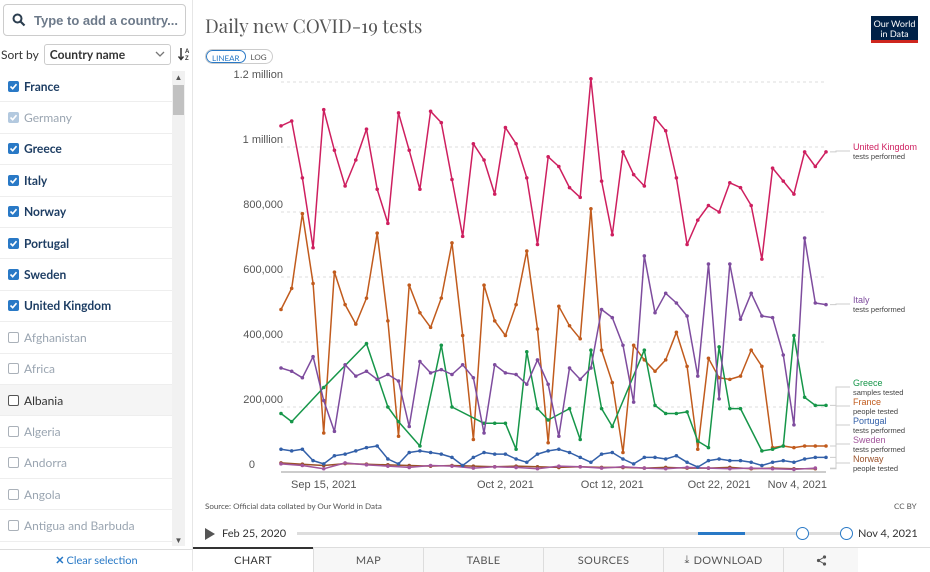 The width and height of the screenshot is (930, 572). I want to click on country-item-afghanistan: Afghanistan, so click(86, 338).